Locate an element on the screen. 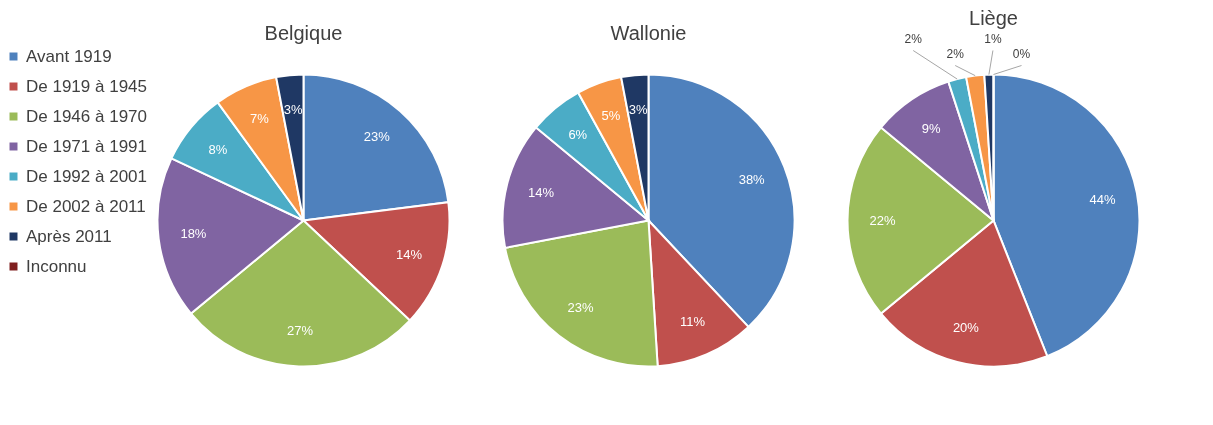 The image size is (1213, 425). data-label: 8% is located at coordinates (218, 149).